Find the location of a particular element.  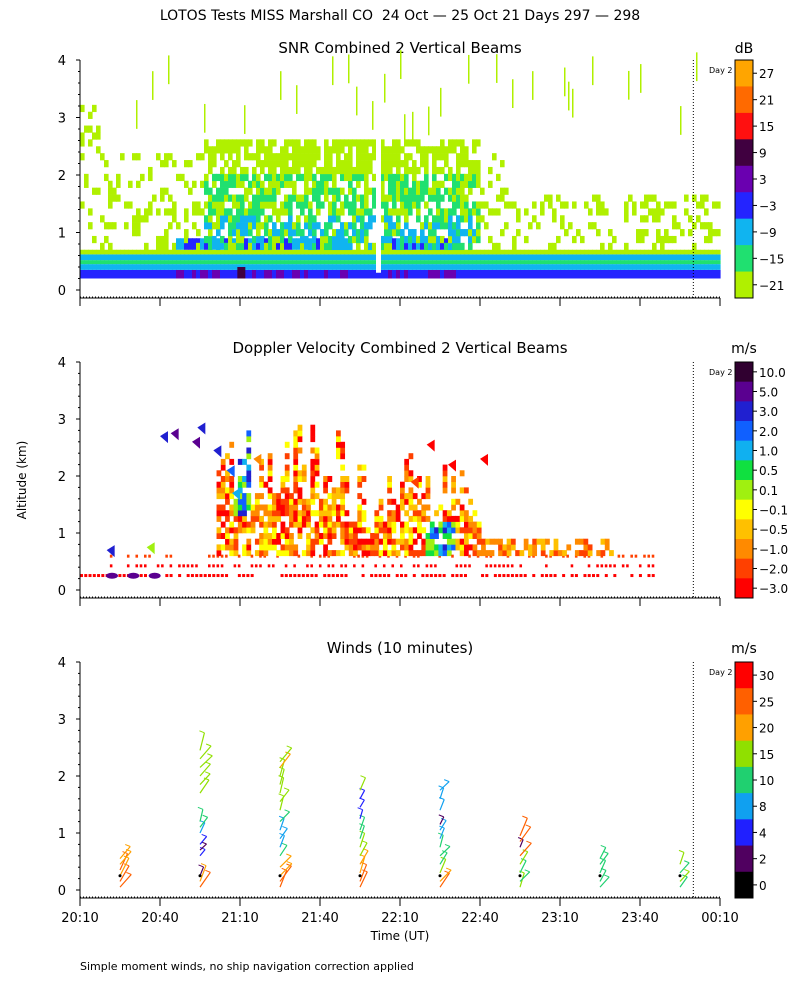

colorbar-label: −2.0 is located at coordinates (773, 570).